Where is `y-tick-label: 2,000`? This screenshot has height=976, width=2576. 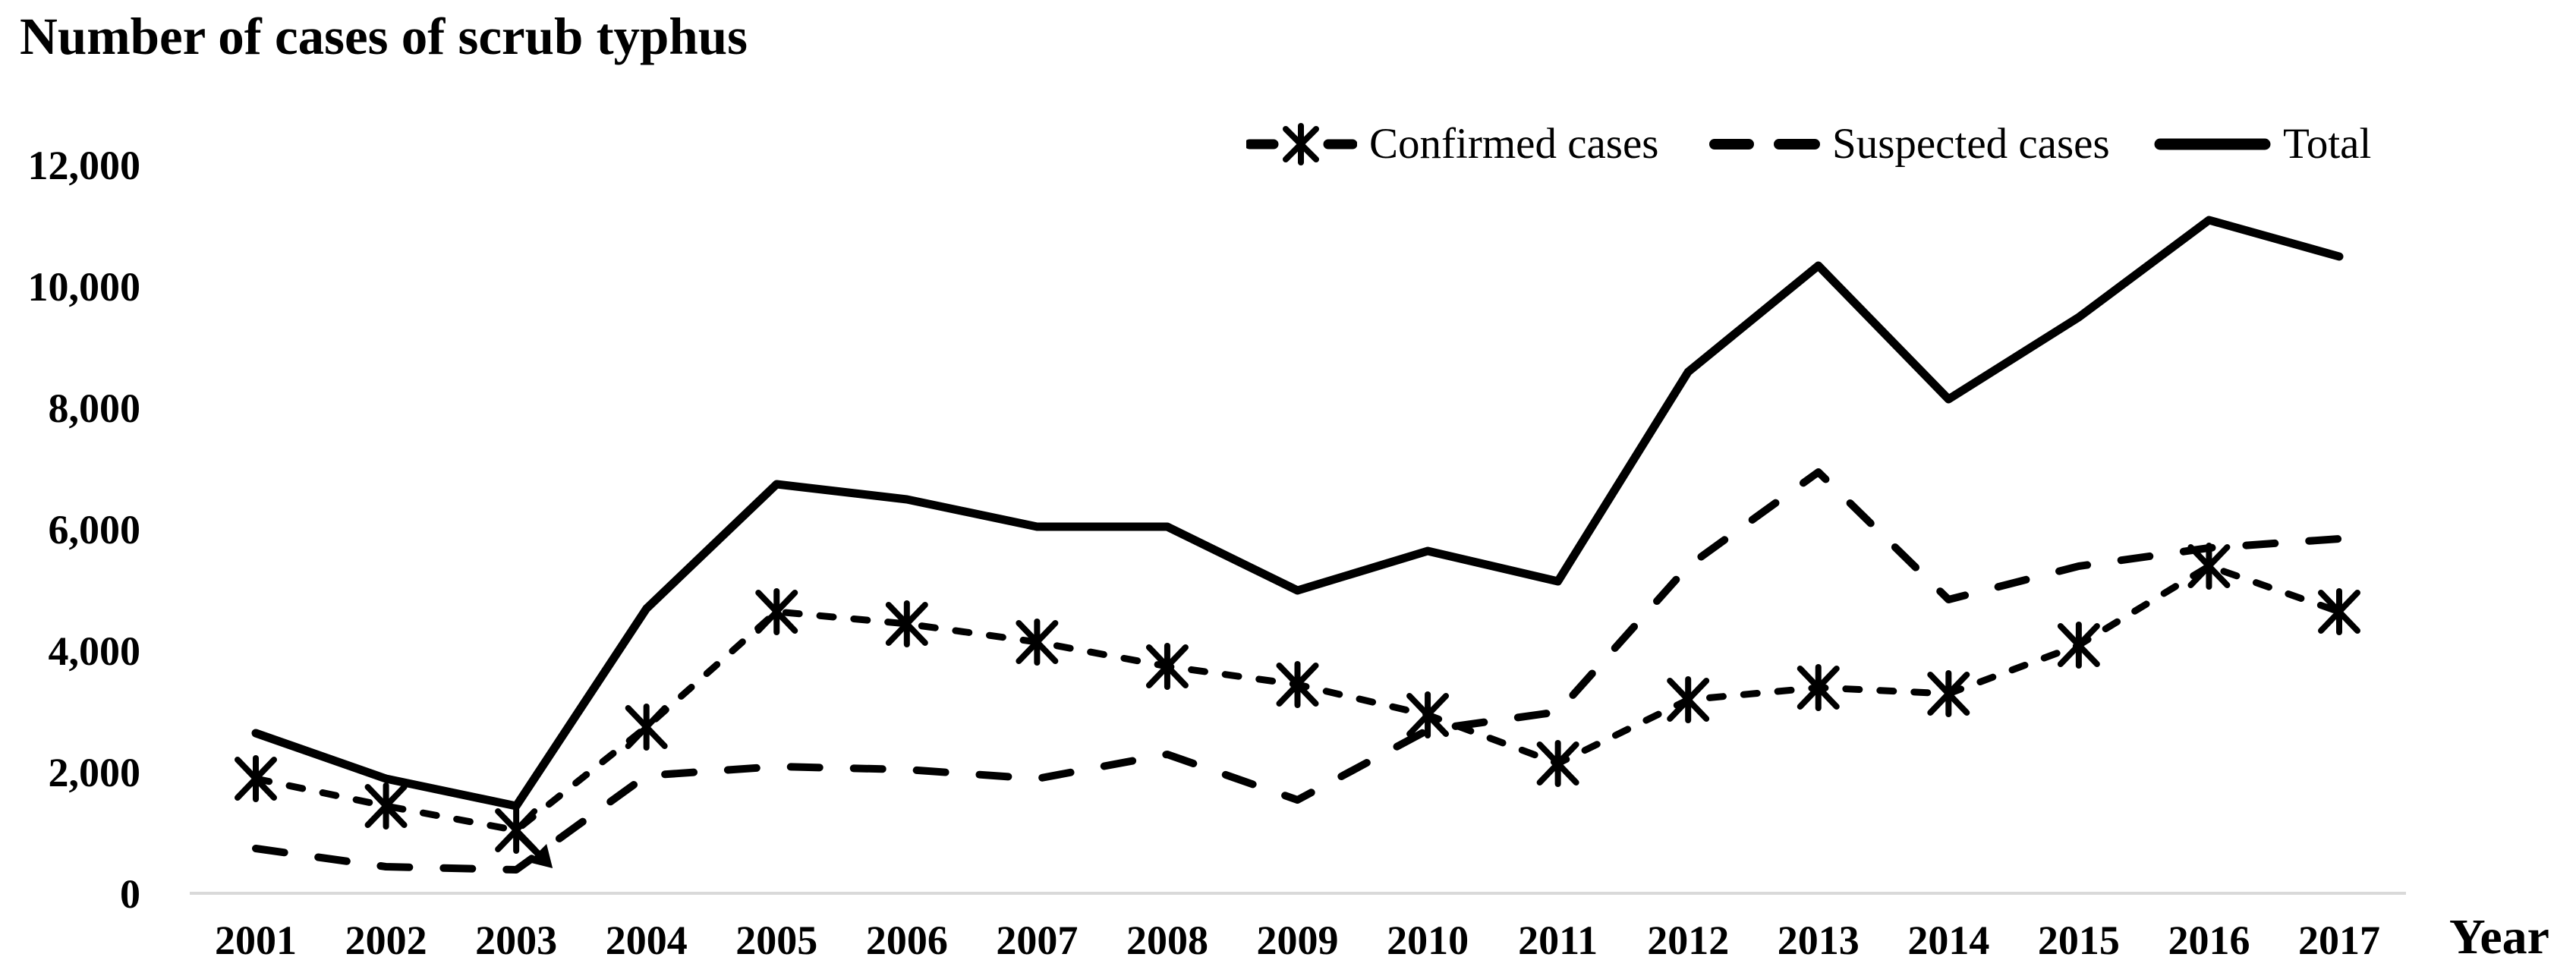
y-tick-label: 2,000 is located at coordinates (94, 772).